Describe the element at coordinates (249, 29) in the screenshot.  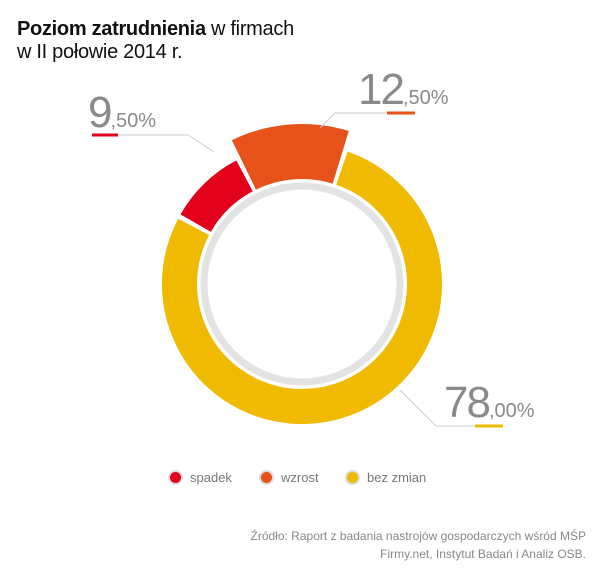
I see `title-rest: w firmach` at that location.